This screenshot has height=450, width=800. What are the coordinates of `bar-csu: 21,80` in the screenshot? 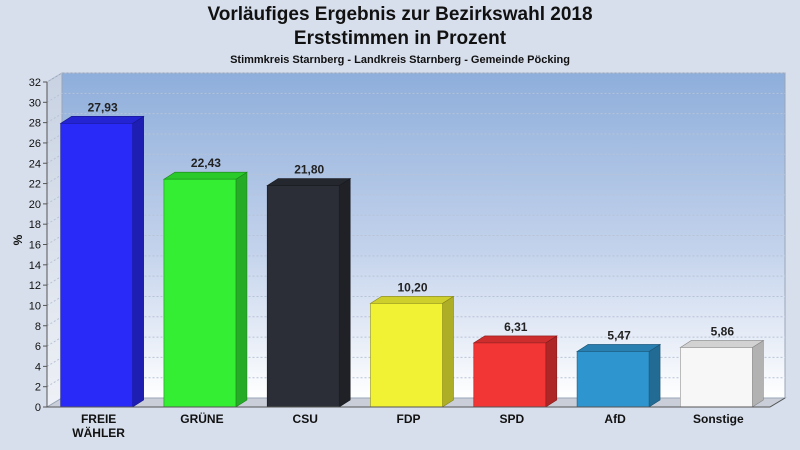 It's located at (309, 285).